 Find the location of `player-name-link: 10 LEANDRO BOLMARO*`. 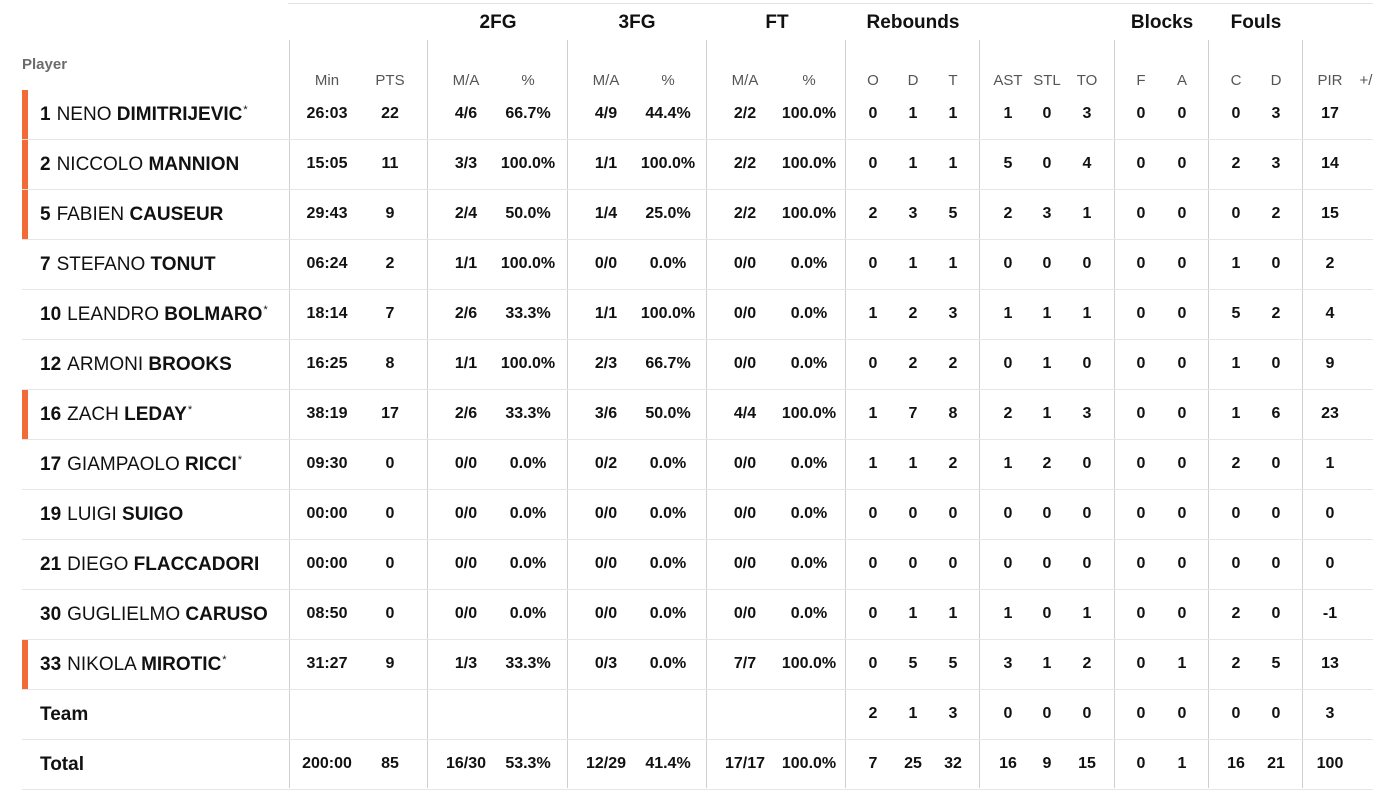

player-name-link: 10 LEANDRO BOLMARO* is located at coordinates (154, 315).